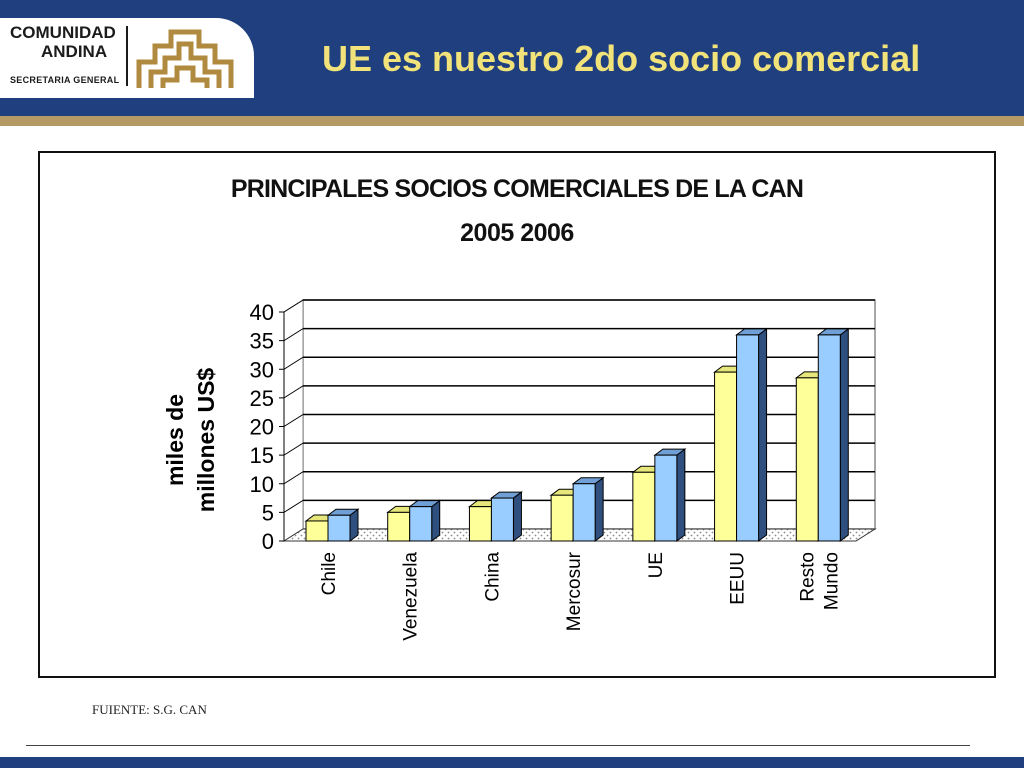  I want to click on x-category-label: EEUU, so click(738, 578).